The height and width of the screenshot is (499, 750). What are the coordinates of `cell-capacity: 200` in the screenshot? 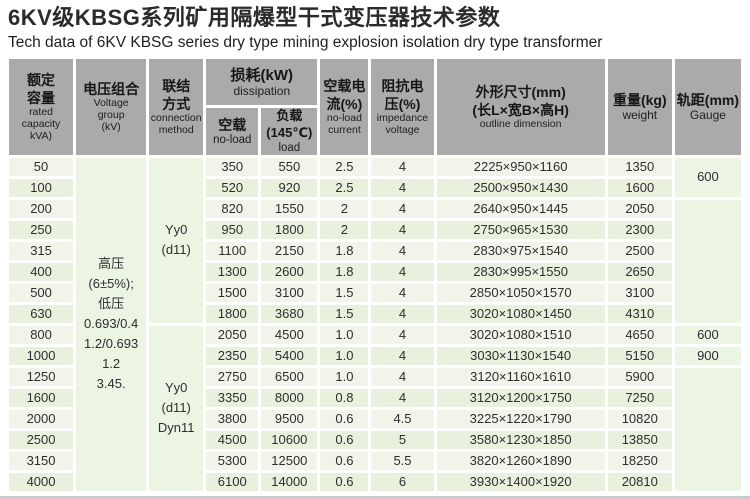 It's located at (41, 208).